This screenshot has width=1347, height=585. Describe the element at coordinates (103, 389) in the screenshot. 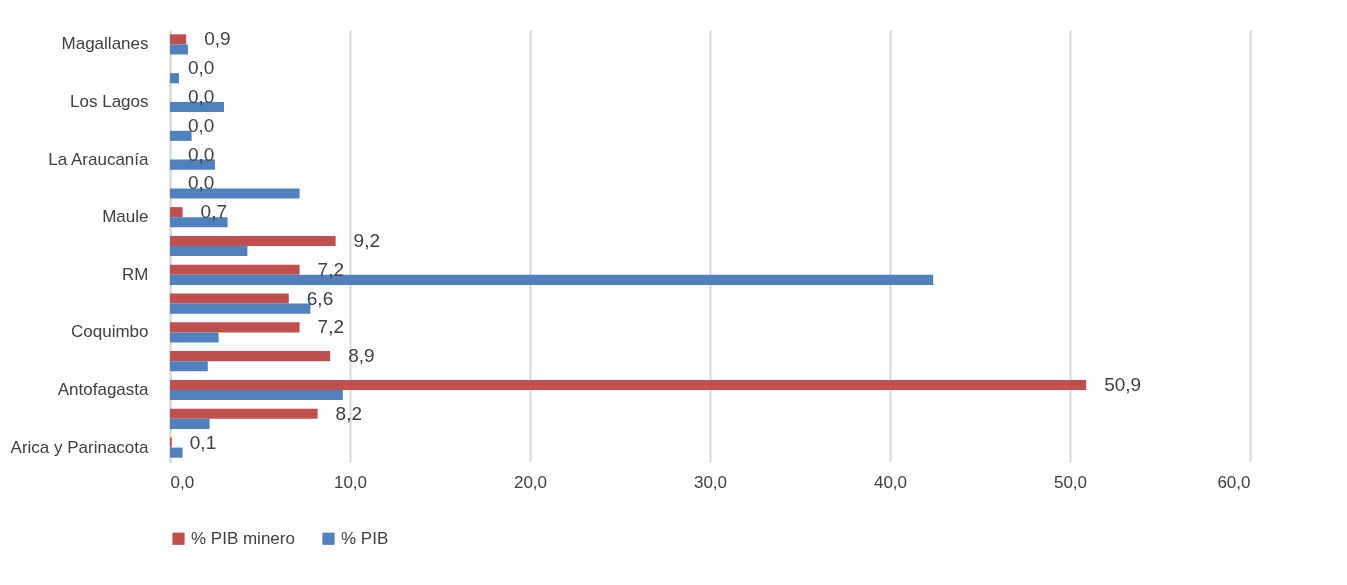

I see `y-tick-label: Antofagasta` at that location.